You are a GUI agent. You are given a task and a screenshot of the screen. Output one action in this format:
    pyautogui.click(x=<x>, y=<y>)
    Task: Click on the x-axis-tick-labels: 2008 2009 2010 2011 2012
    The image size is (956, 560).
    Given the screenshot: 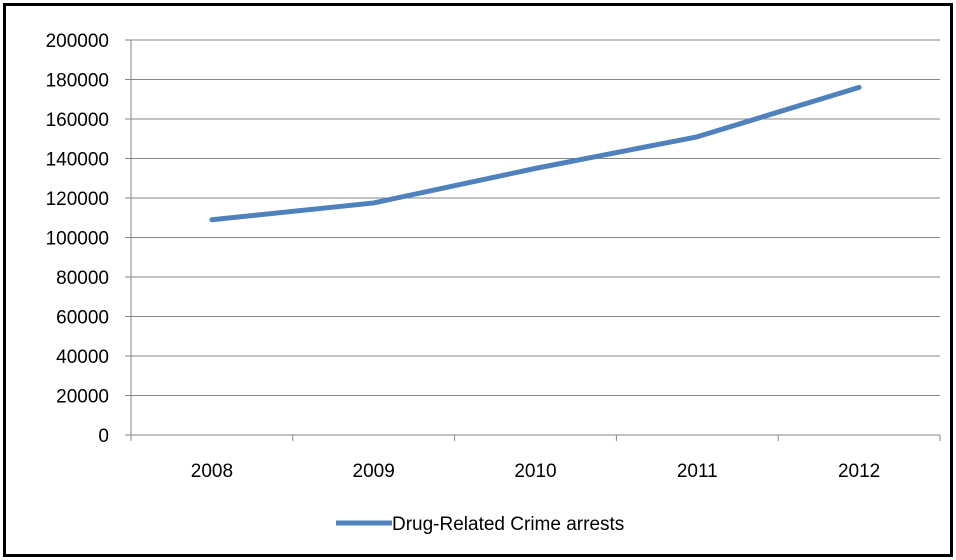 What is the action you would take?
    pyautogui.click(x=535, y=471)
    